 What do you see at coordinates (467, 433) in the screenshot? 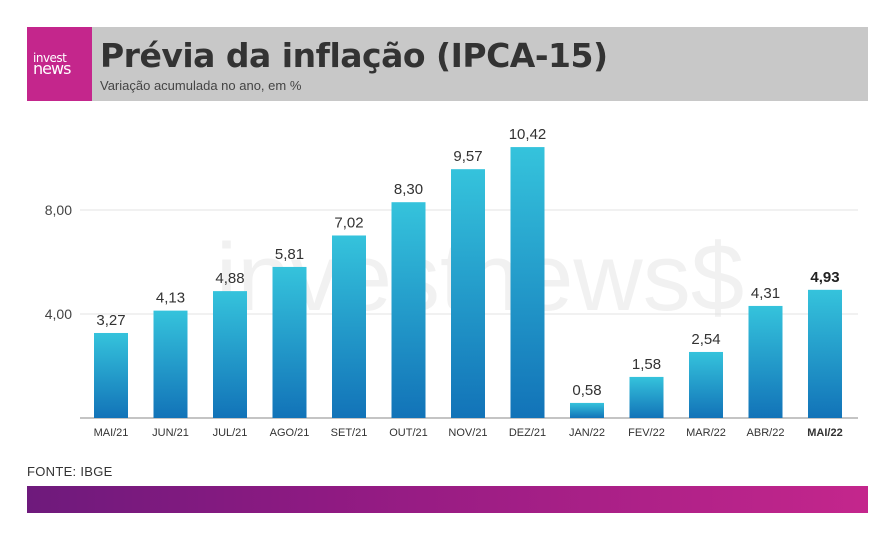
I see `x-tick-label: NOV/21` at bounding box center [467, 433].